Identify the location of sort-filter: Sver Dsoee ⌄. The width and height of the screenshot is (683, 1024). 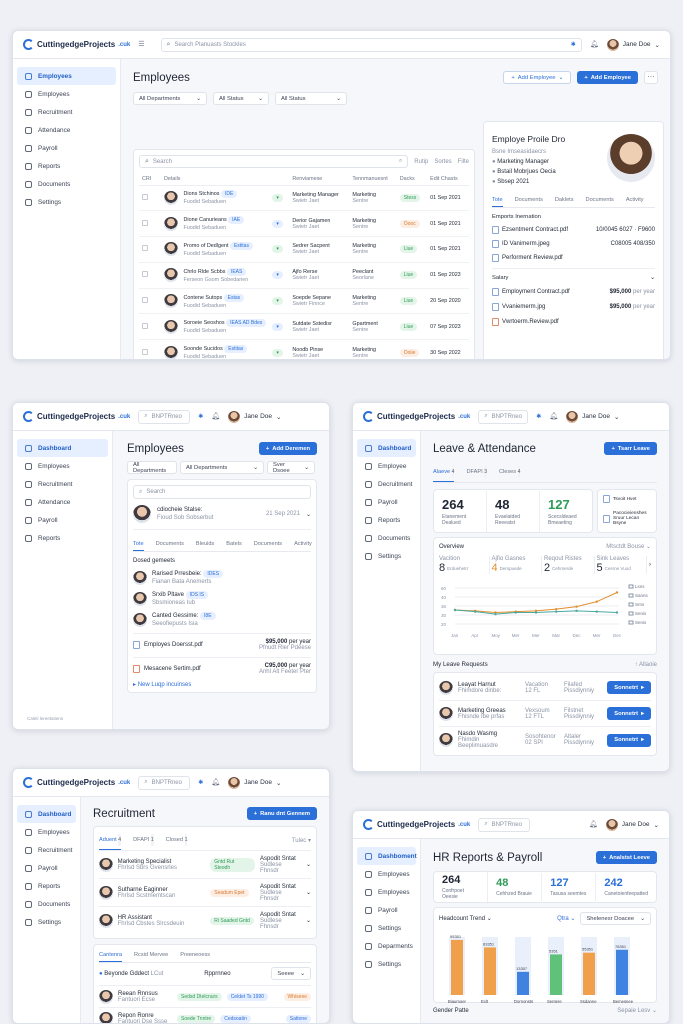
(291, 467).